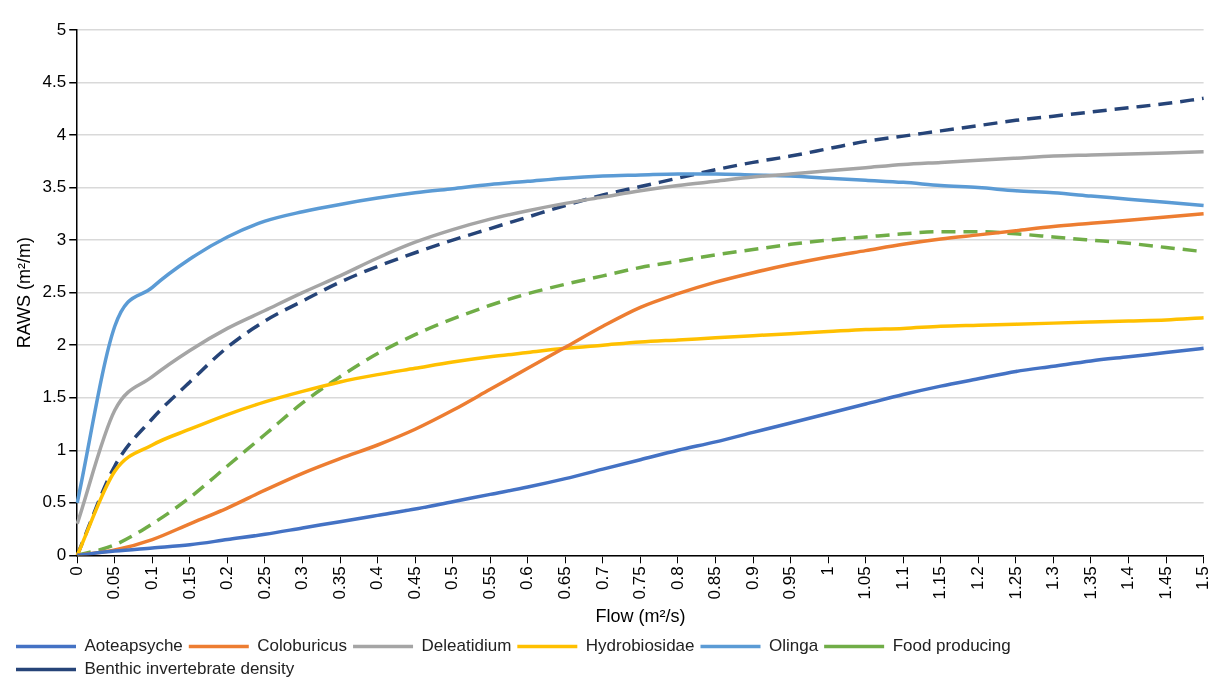  What do you see at coordinates (23, 293) in the screenshot?
I see `y-axis-title: RAWS (m²/m)` at bounding box center [23, 293].